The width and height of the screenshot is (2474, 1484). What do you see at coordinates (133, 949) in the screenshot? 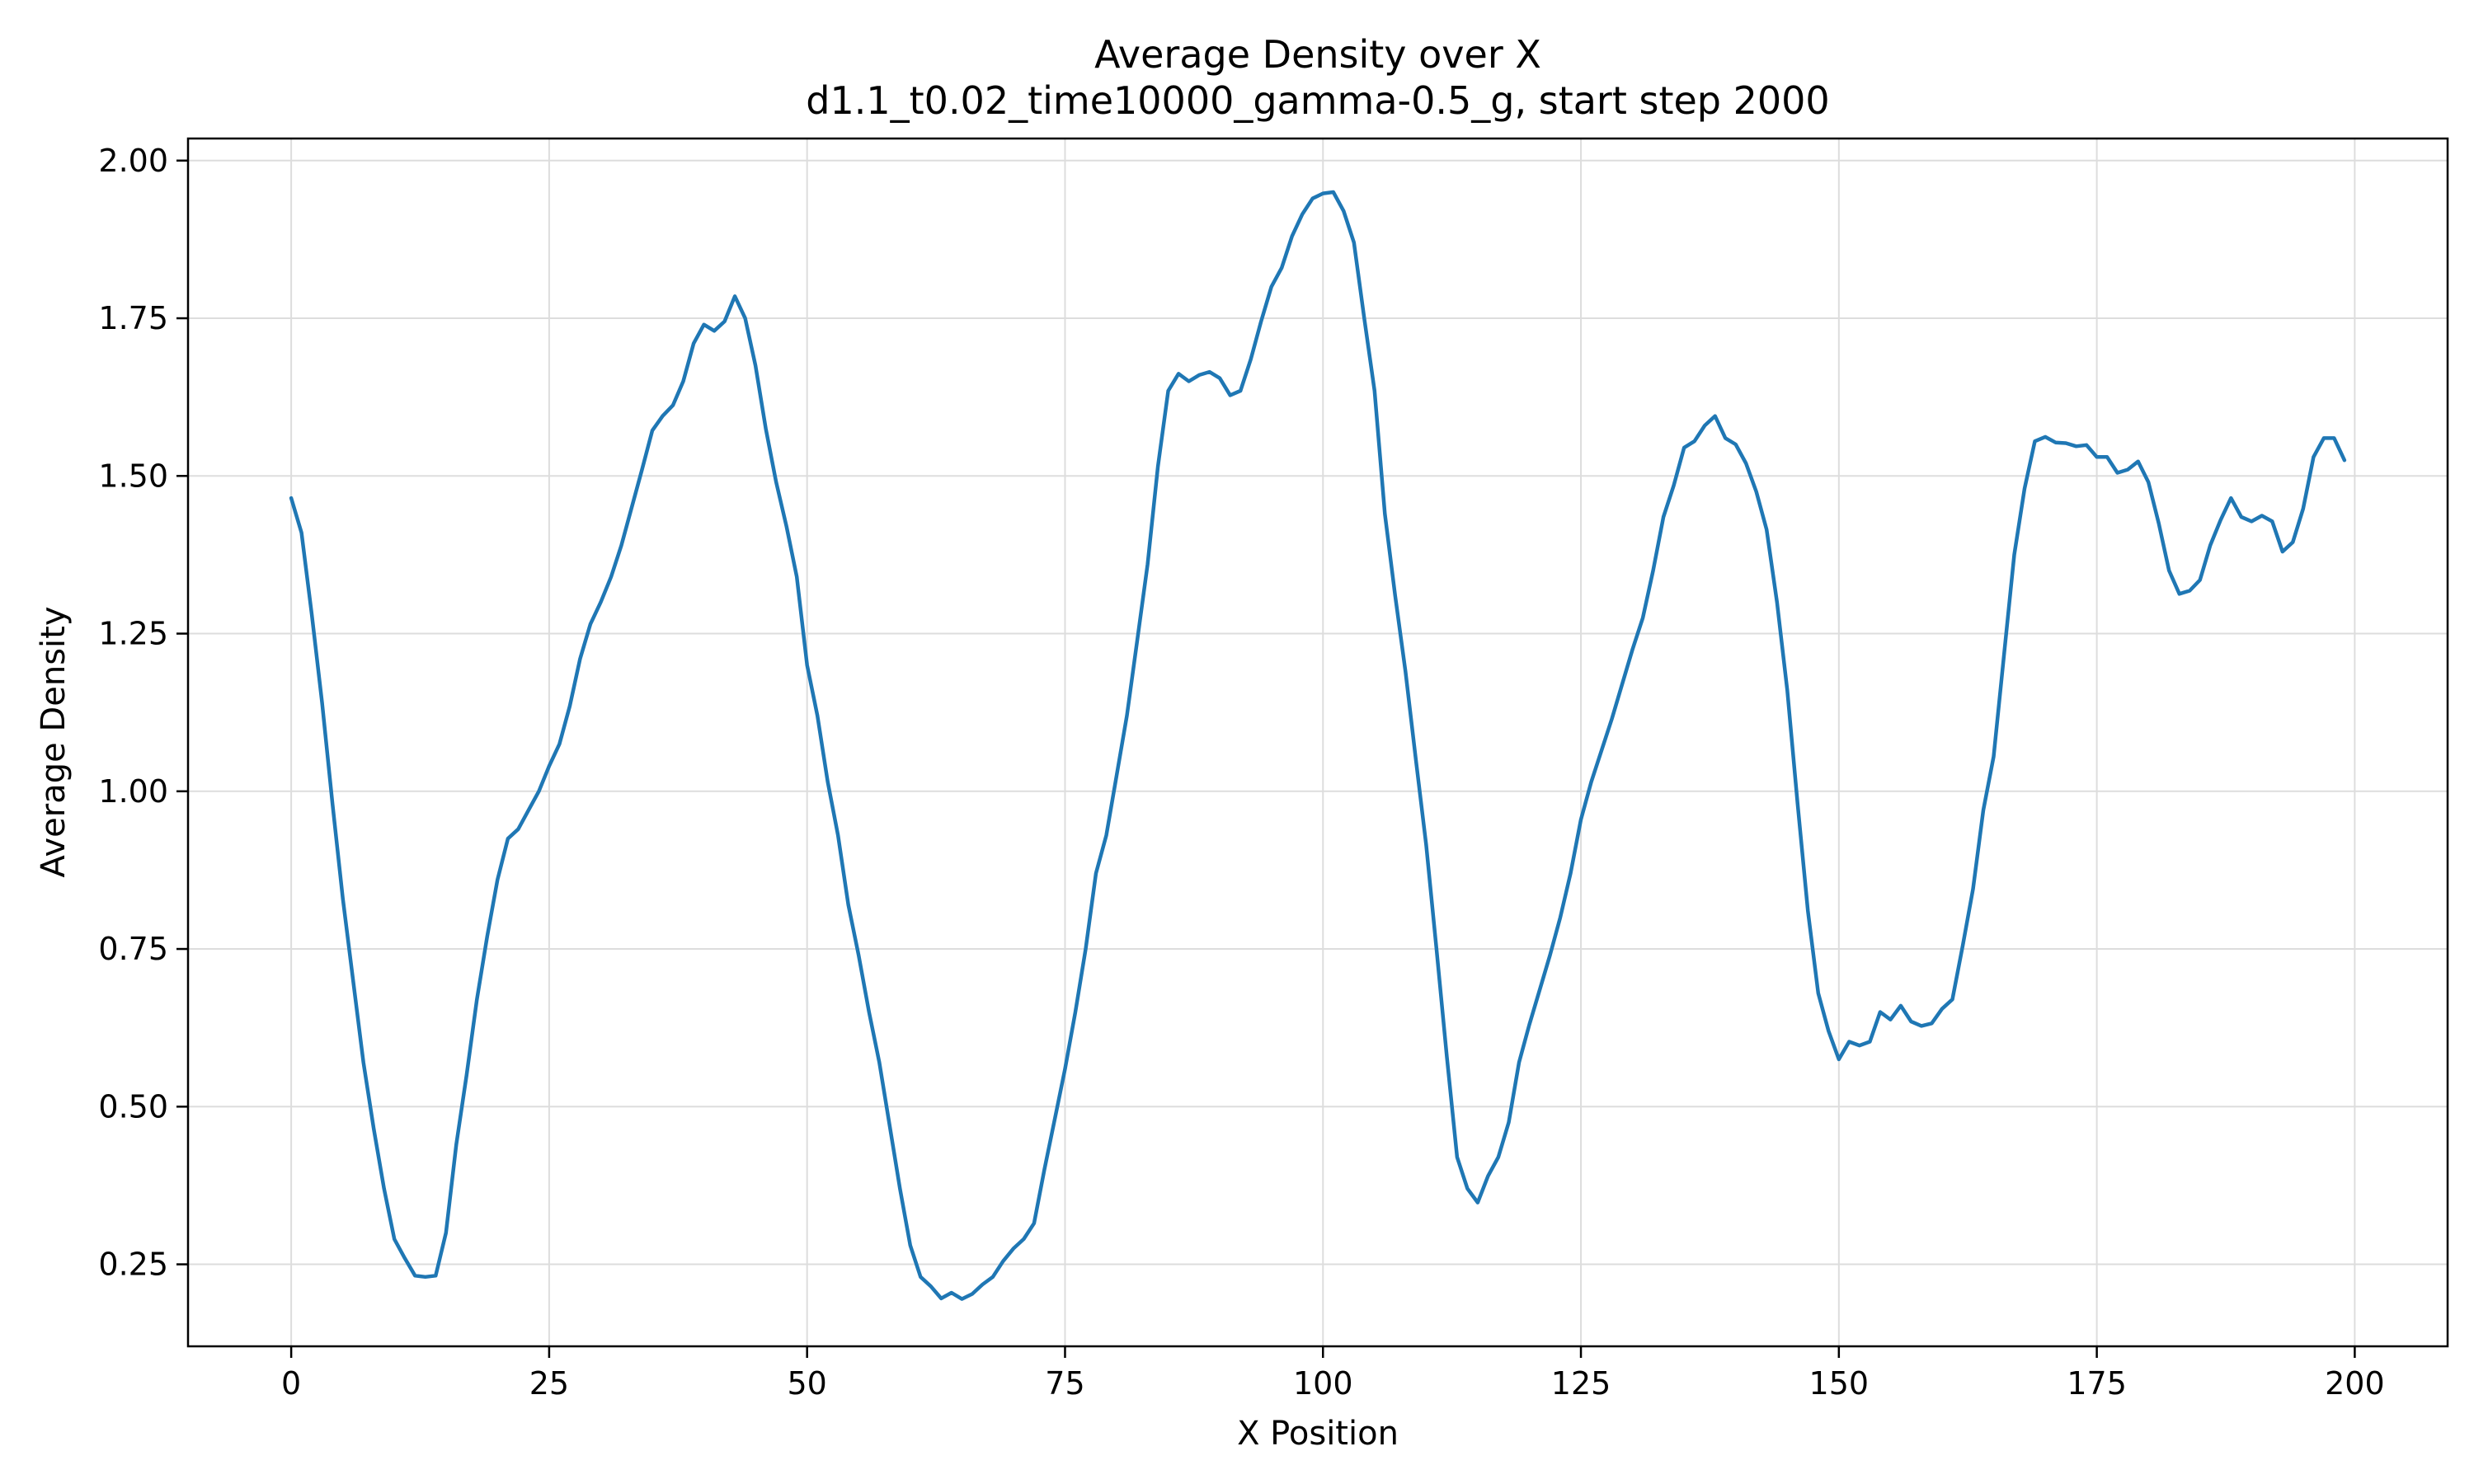
I see `y-tick-label: 0.75` at bounding box center [133, 949].